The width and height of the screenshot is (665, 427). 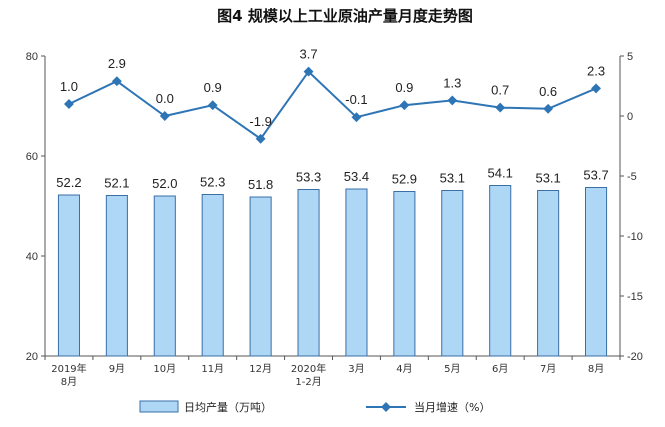 What do you see at coordinates (404, 369) in the screenshot?
I see `x-tick-label: 4月` at bounding box center [404, 369].